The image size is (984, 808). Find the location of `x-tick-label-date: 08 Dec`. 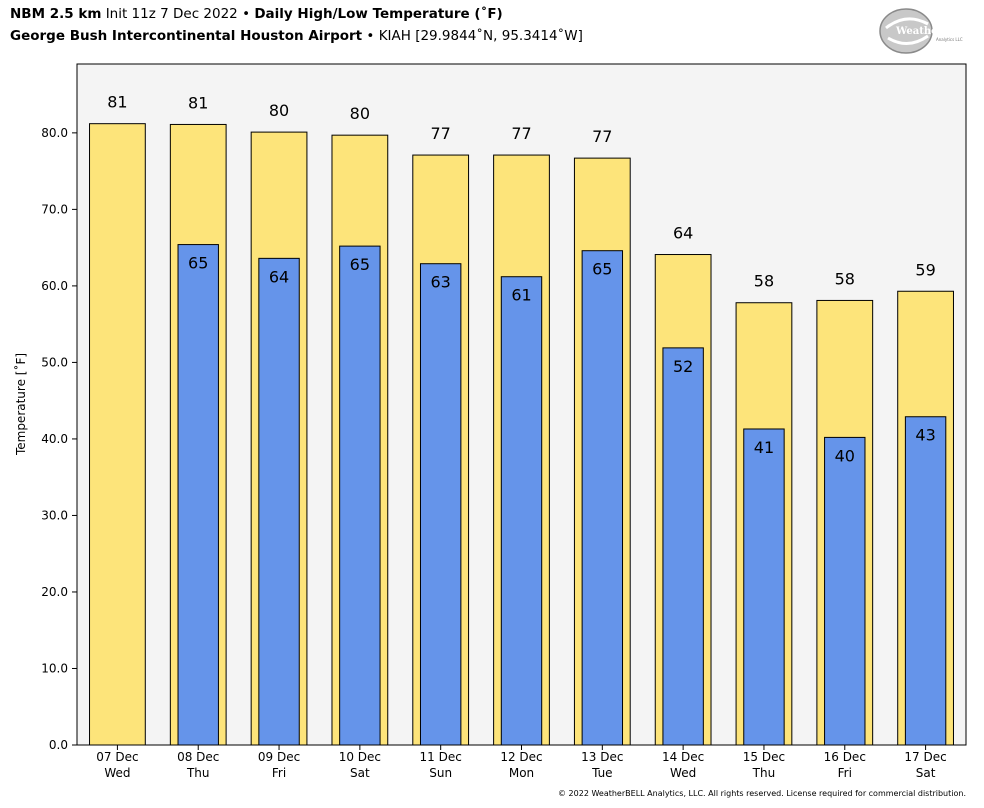

x-tick-label-date: 08 Dec is located at coordinates (198, 757).